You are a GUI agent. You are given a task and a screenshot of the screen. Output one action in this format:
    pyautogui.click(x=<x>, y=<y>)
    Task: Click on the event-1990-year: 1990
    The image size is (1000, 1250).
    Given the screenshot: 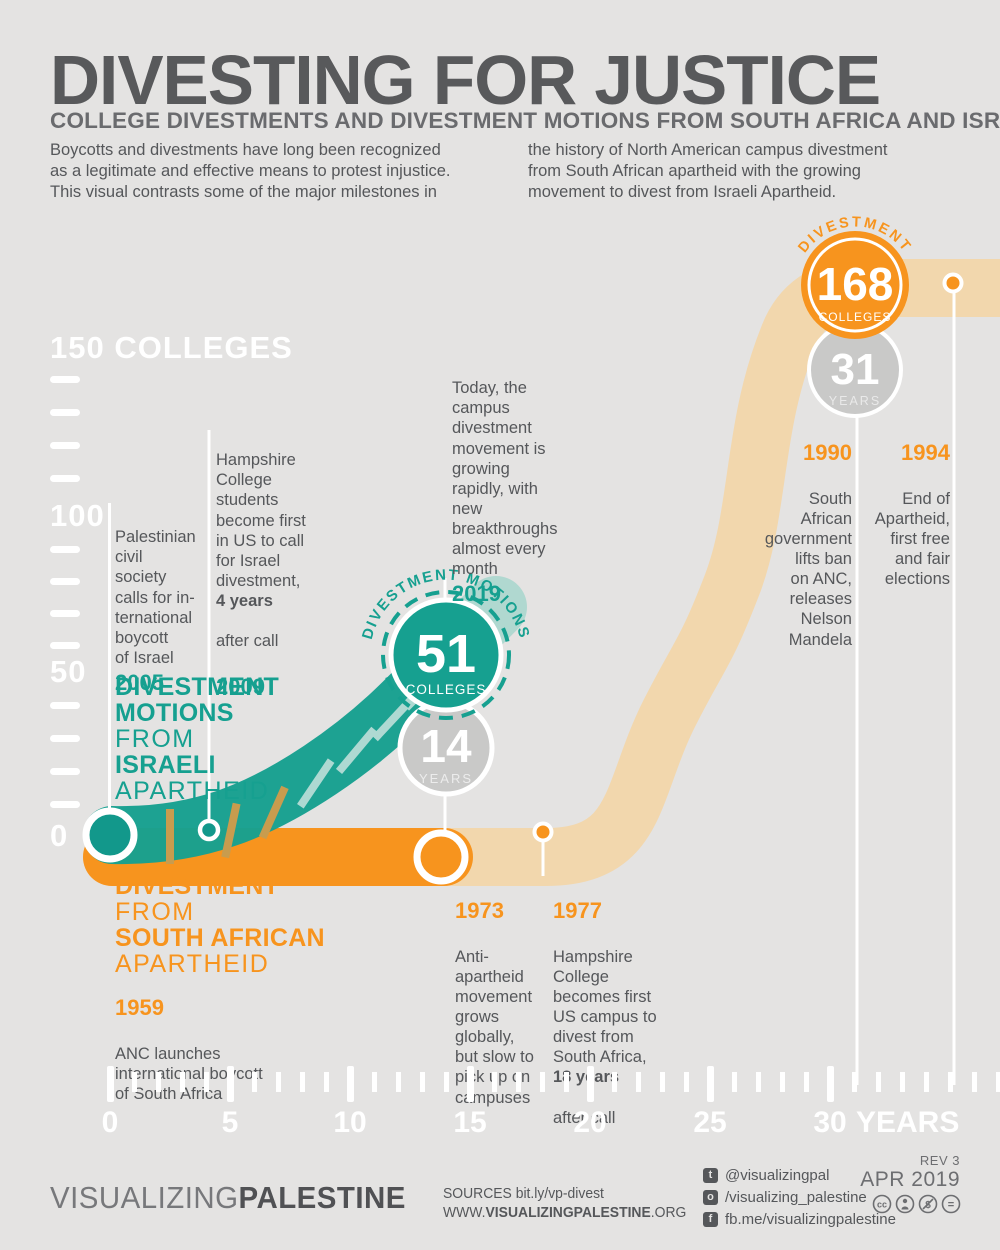 What is the action you would take?
    pyautogui.click(x=827, y=453)
    